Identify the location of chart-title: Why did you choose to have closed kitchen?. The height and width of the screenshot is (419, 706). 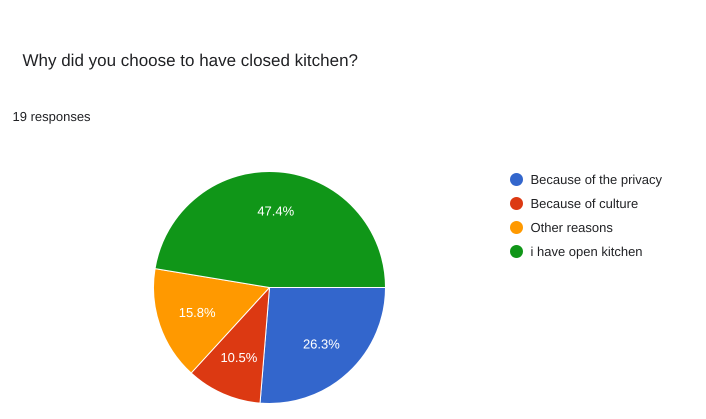
(190, 60).